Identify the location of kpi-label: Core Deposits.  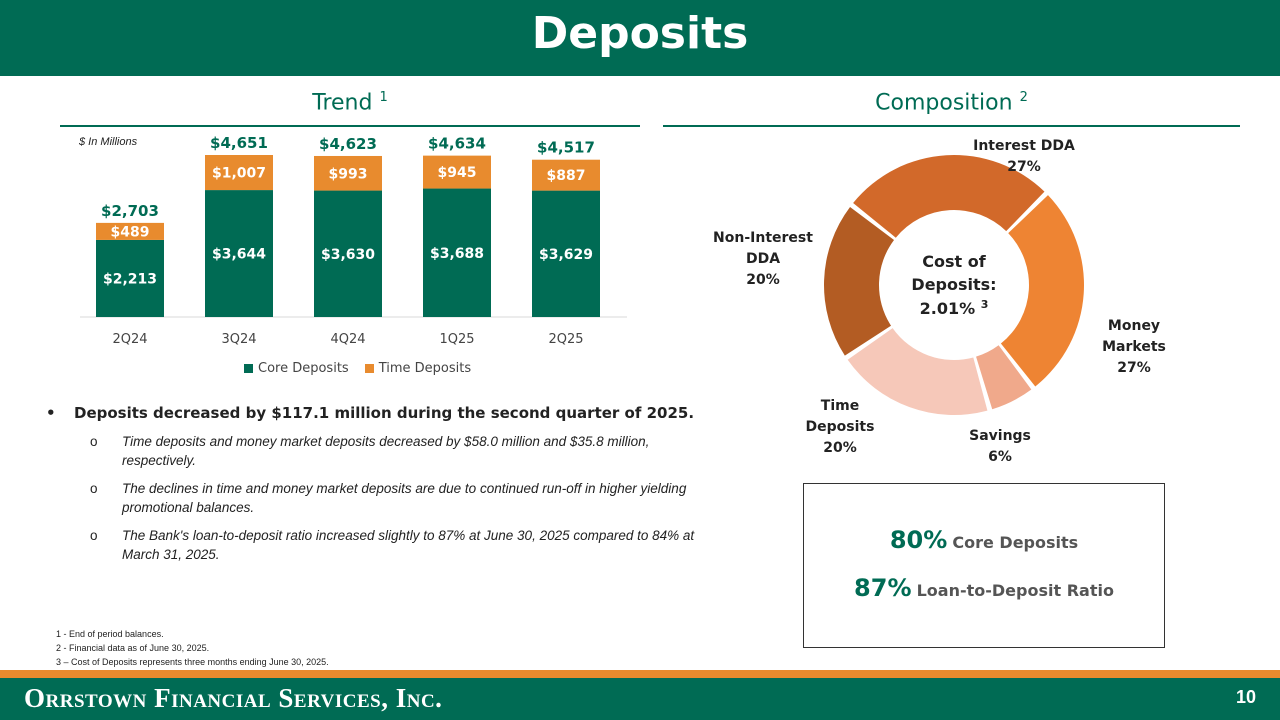
(1015, 542).